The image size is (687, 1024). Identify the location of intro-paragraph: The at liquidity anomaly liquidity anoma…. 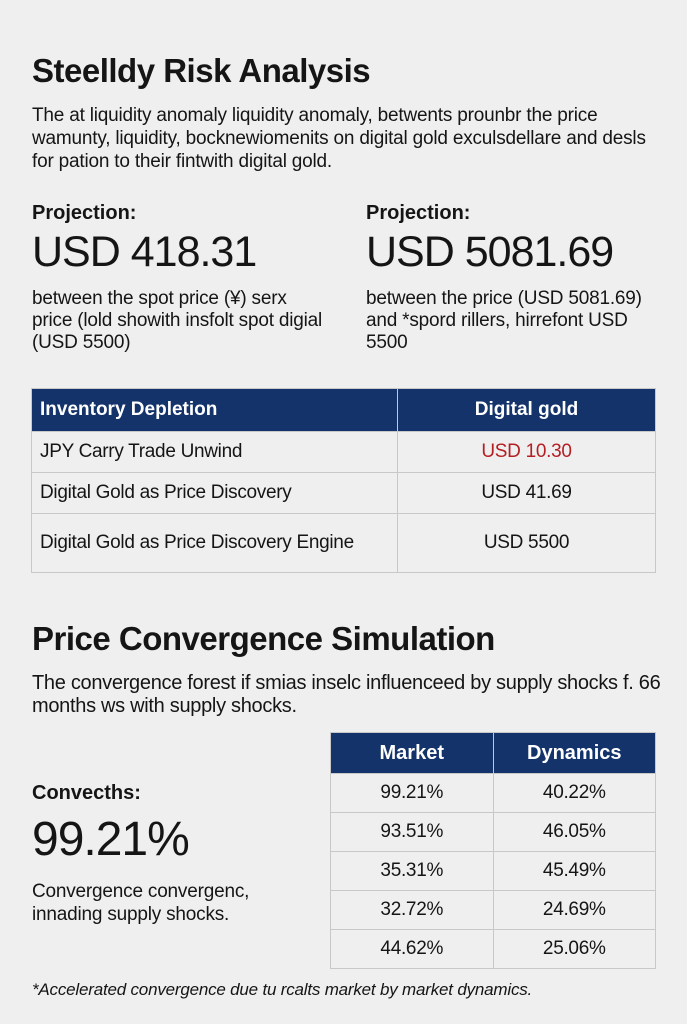
(339, 138).